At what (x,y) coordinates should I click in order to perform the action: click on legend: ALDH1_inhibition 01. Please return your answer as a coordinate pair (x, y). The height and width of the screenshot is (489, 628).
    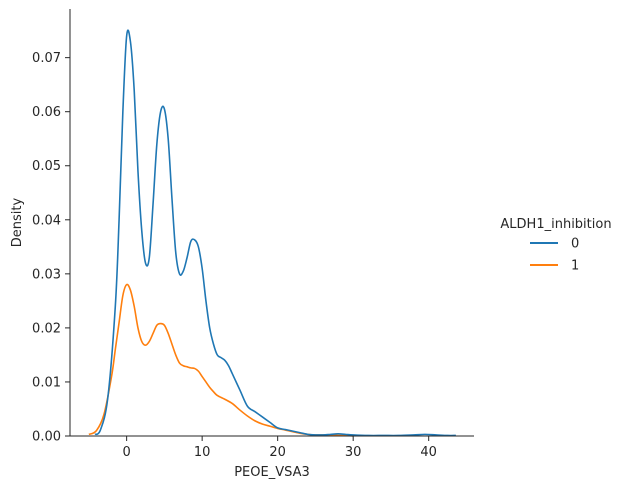
    Looking at the image, I should click on (555, 245).